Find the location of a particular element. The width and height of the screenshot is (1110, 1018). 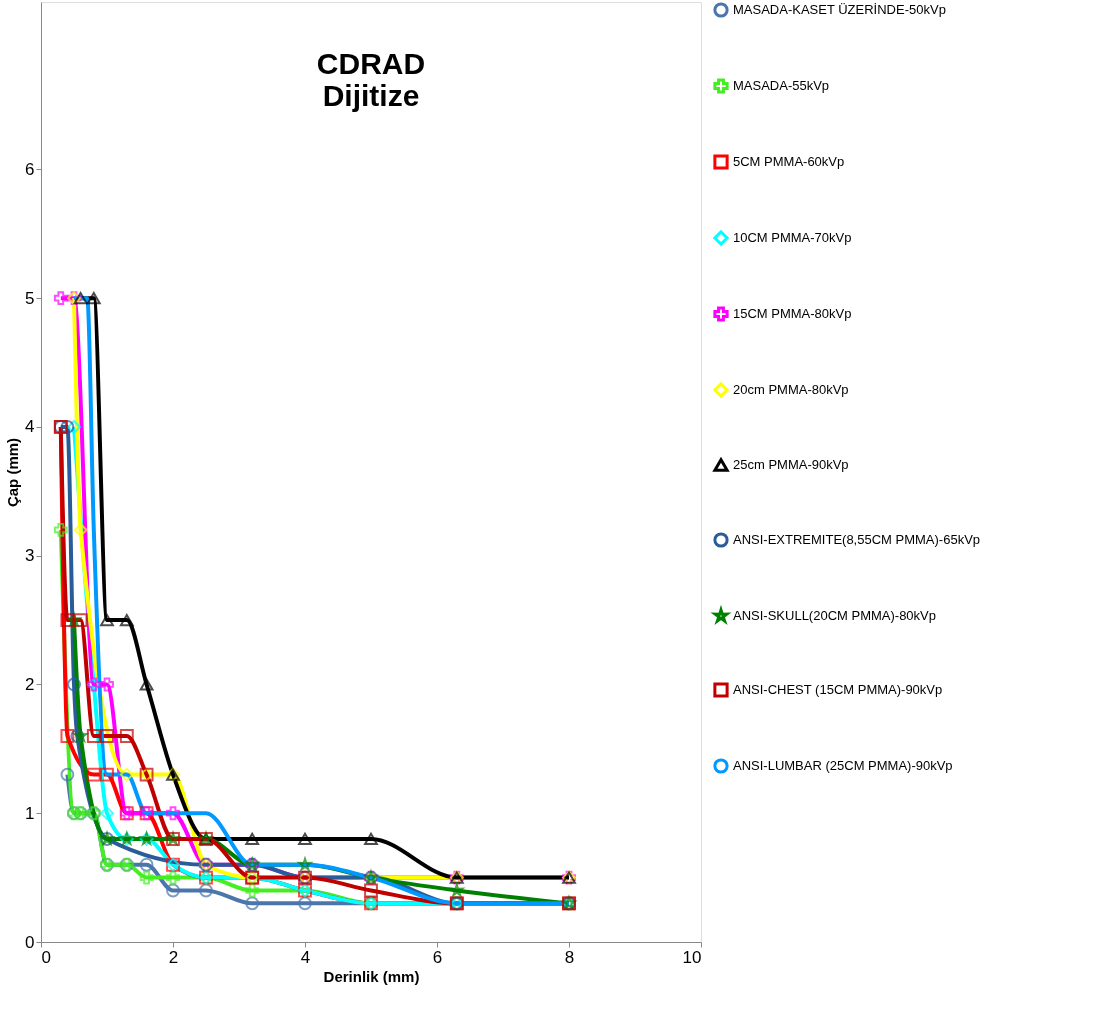

y-axis-title: Çap (mm) is located at coordinates (13, 472).